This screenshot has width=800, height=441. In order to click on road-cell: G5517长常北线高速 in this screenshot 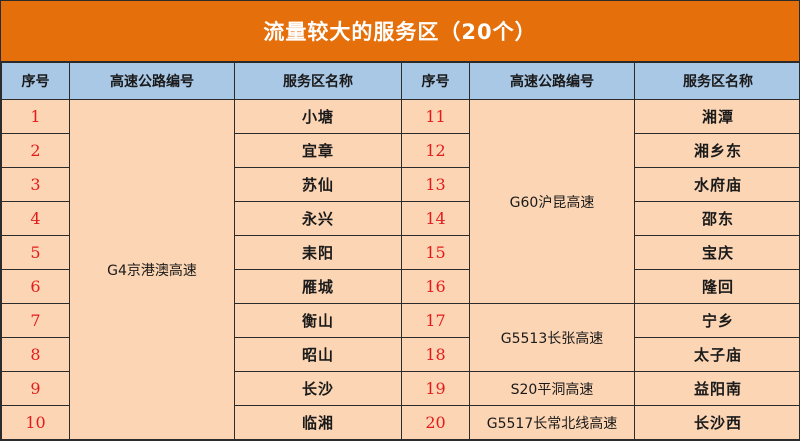, I will do `click(552, 422)`.